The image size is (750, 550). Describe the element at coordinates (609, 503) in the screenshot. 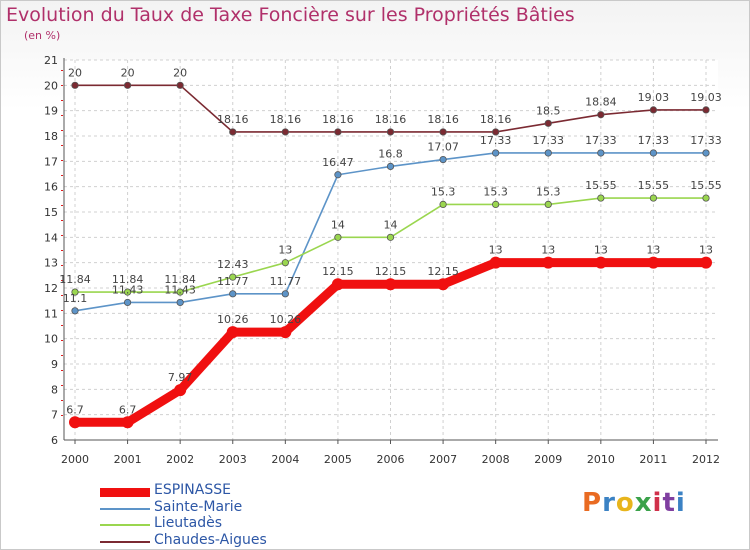

I see `logo-letter: r` at that location.